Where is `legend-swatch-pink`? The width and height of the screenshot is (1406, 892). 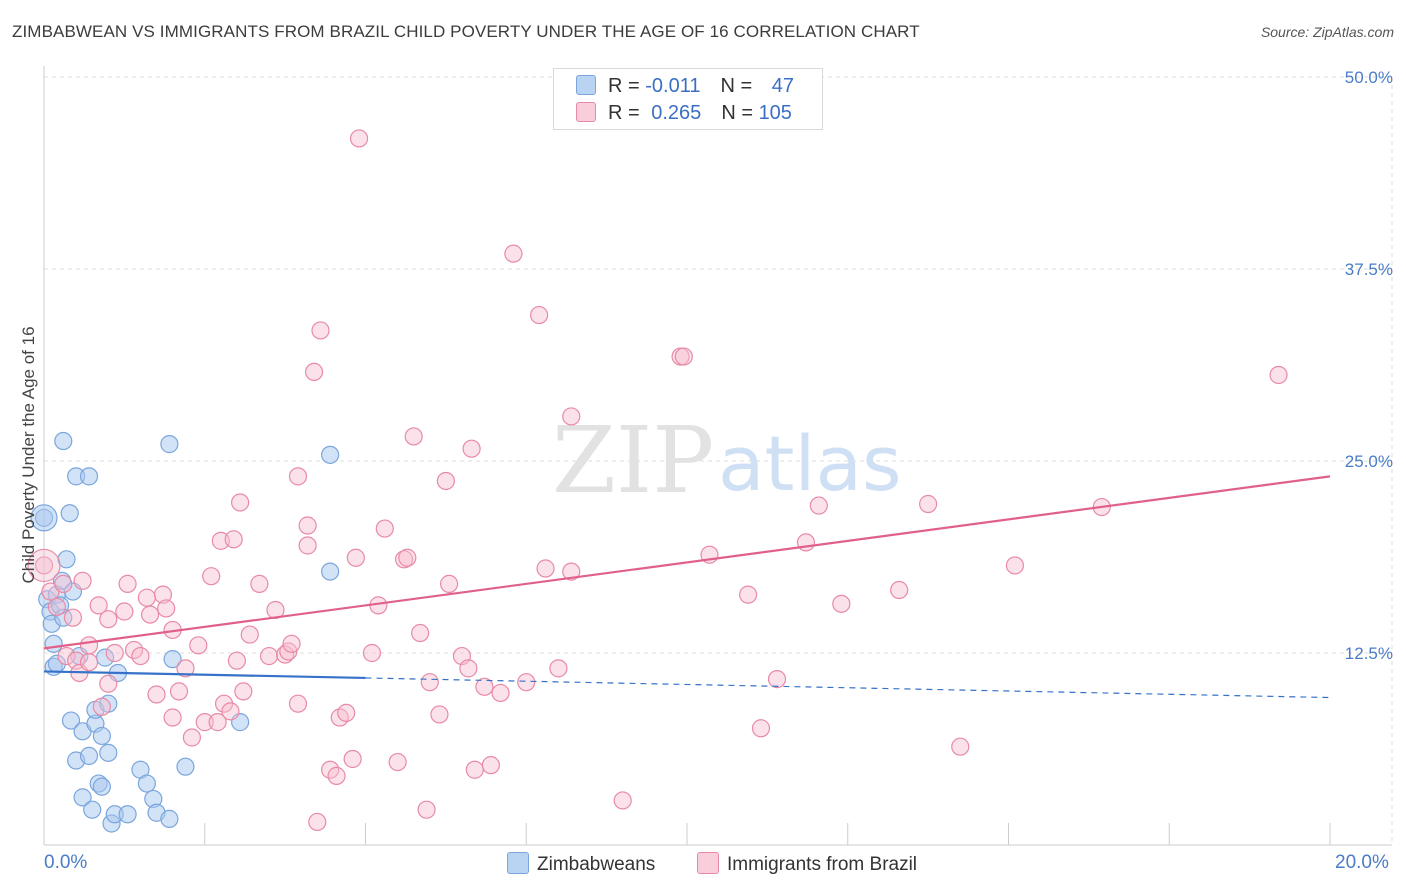 legend-swatch-pink is located at coordinates (708, 863).